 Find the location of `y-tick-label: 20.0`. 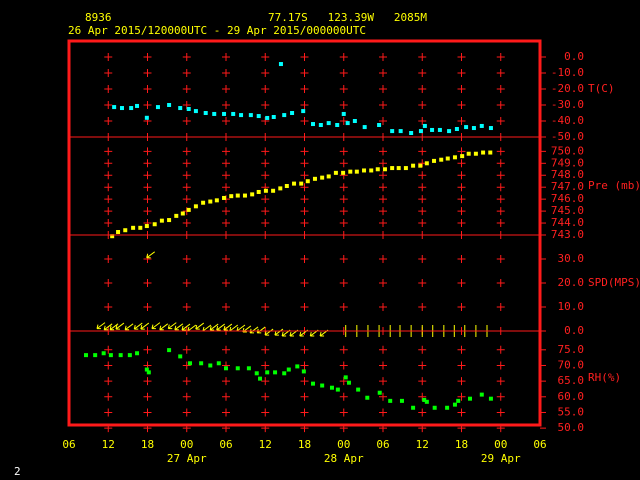

y-tick-label: 20.0 is located at coordinates (571, 282).